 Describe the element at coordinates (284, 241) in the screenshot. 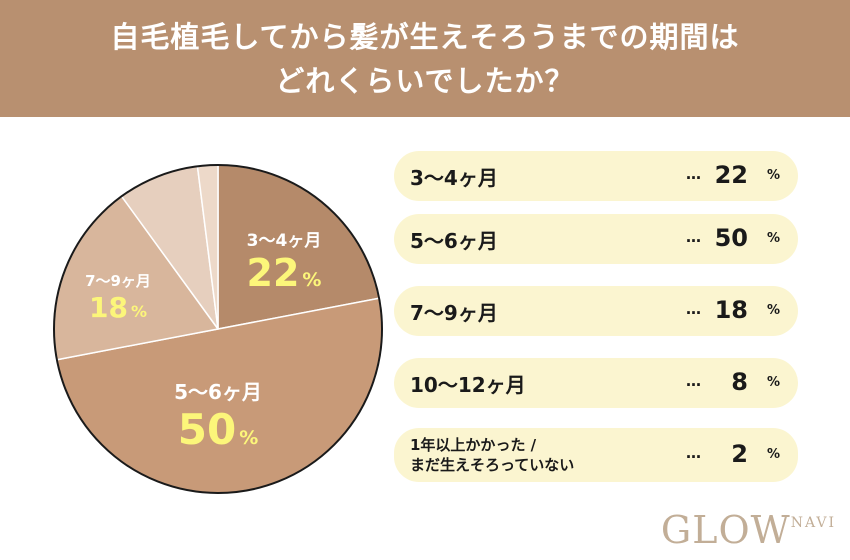

I see `pie-label-category: 3〜4ヶ月` at that location.